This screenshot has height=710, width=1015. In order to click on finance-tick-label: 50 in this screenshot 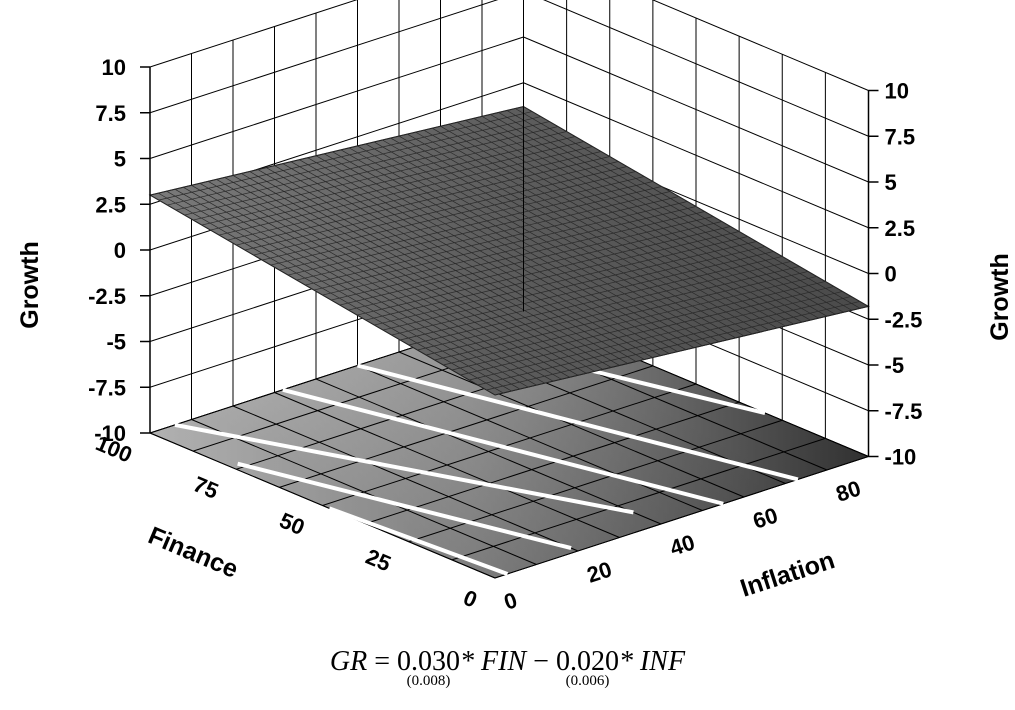, I will do `click(292, 524)`.